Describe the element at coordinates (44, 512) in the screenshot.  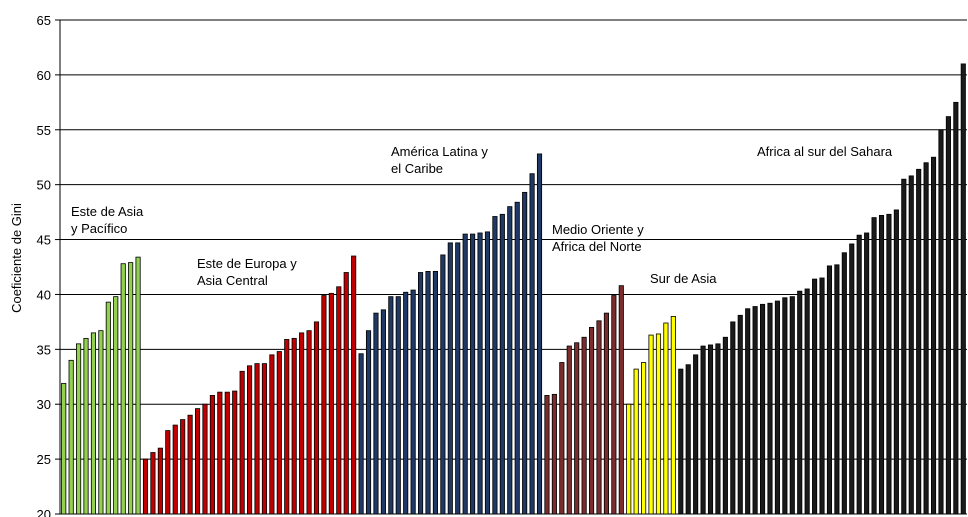
I see `y-tick-label: 20` at that location.